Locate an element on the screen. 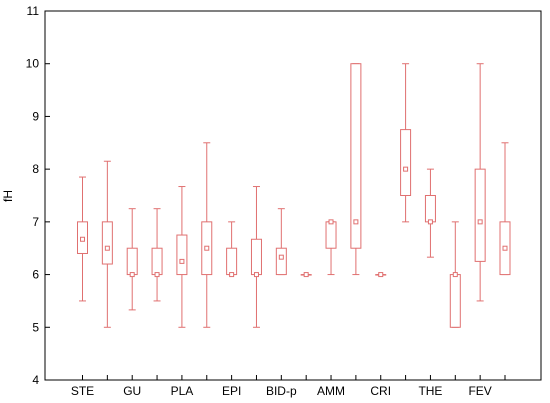 This screenshot has width=550, height=403. y-axis: 4 5 6 7 8 9 10 11 is located at coordinates (38, 195).